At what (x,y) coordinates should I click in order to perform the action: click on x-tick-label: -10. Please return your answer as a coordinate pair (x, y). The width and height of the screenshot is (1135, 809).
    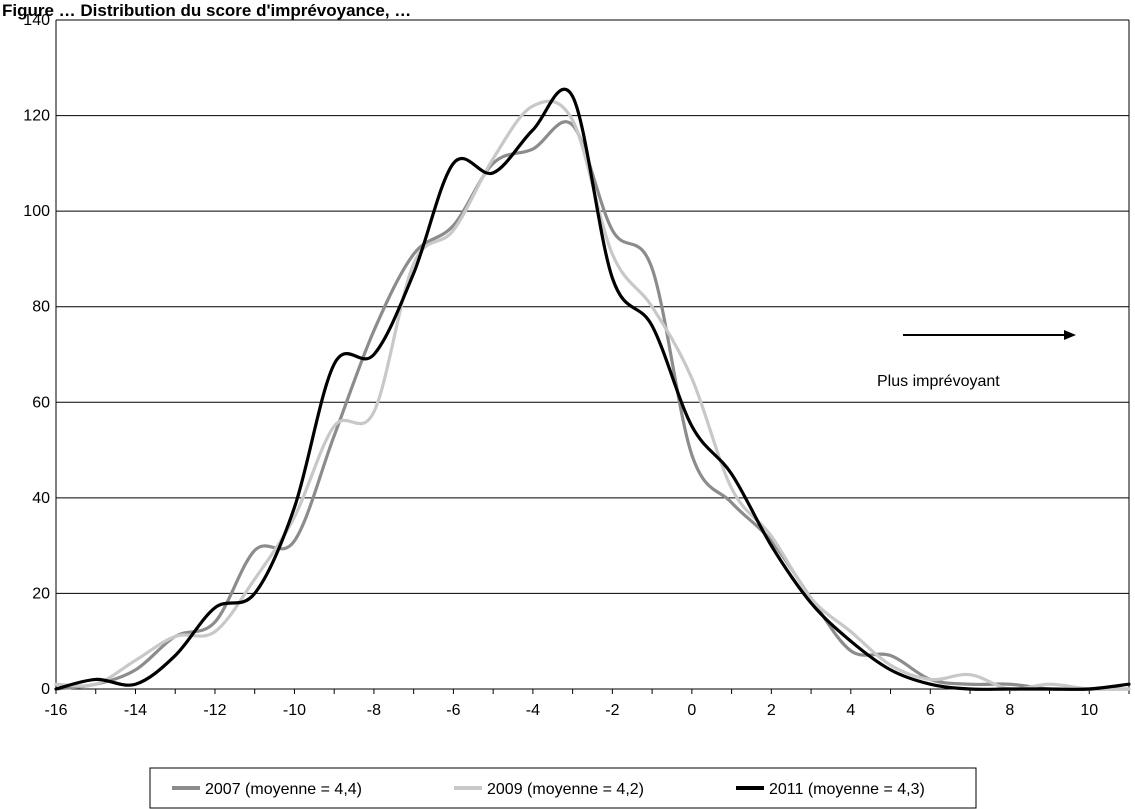
    Looking at the image, I should click on (294, 710).